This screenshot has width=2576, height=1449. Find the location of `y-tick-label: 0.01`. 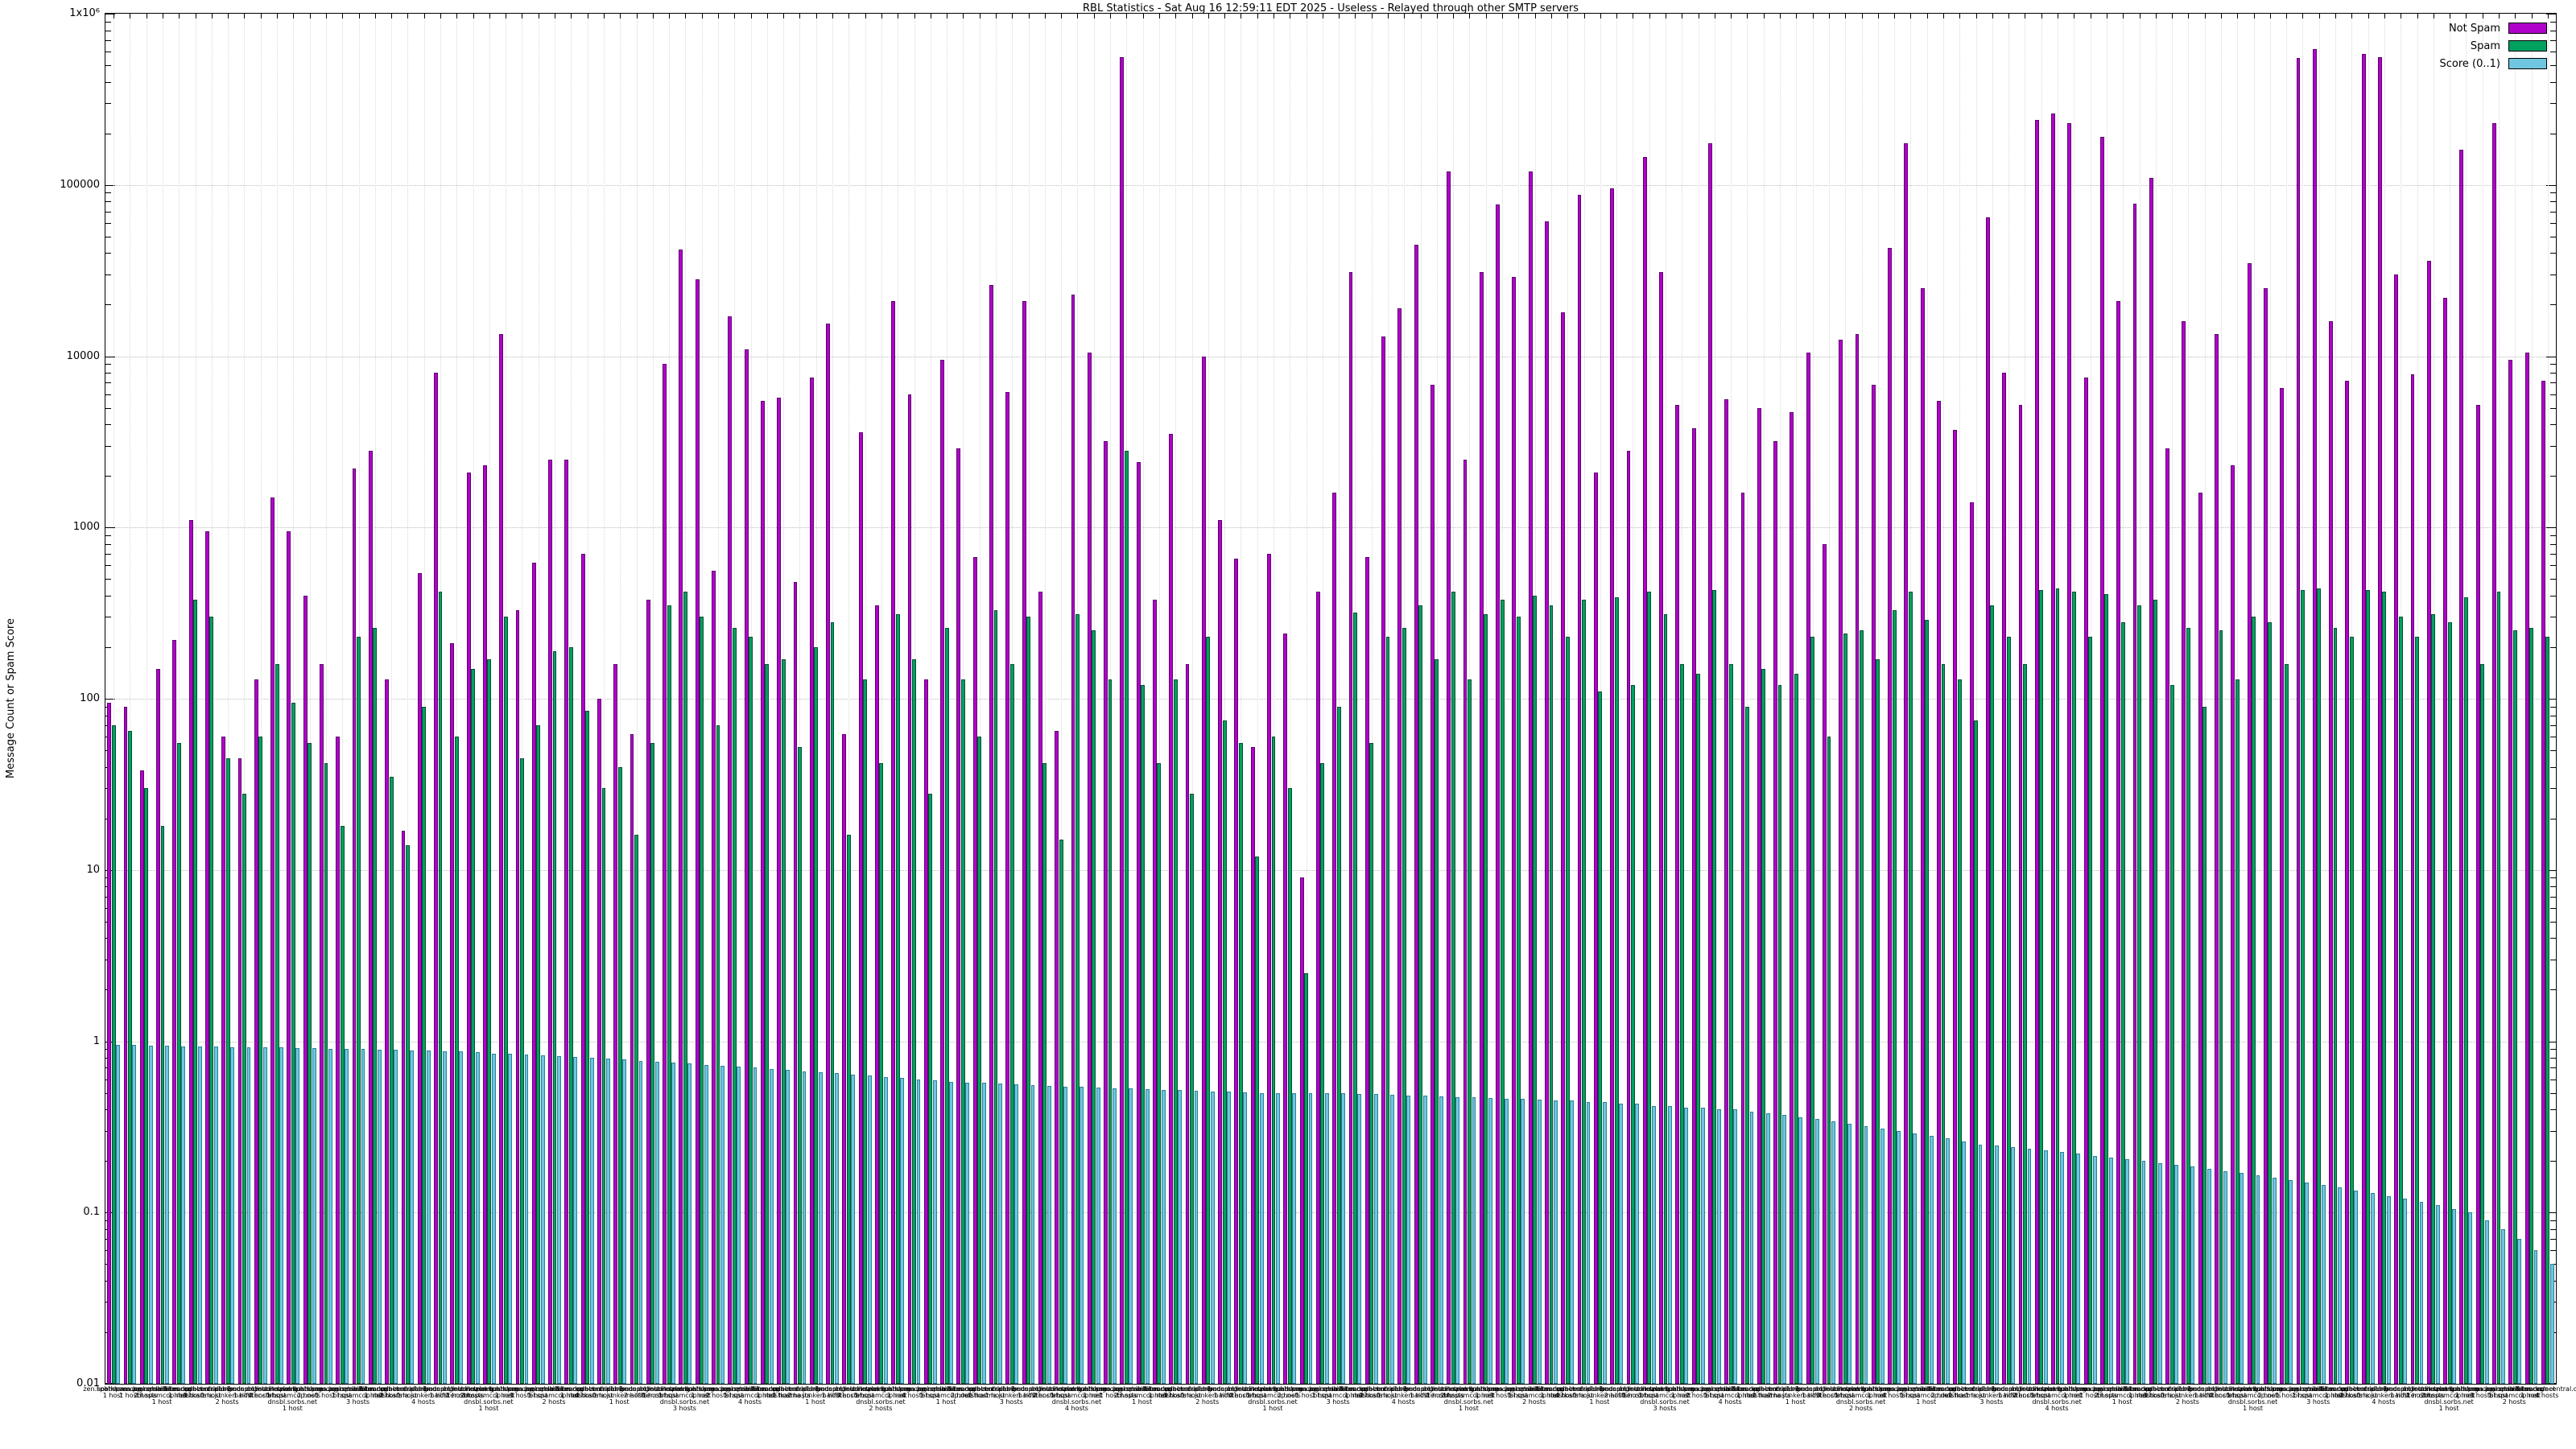

y-tick-label: 0.01 is located at coordinates (88, 1383).